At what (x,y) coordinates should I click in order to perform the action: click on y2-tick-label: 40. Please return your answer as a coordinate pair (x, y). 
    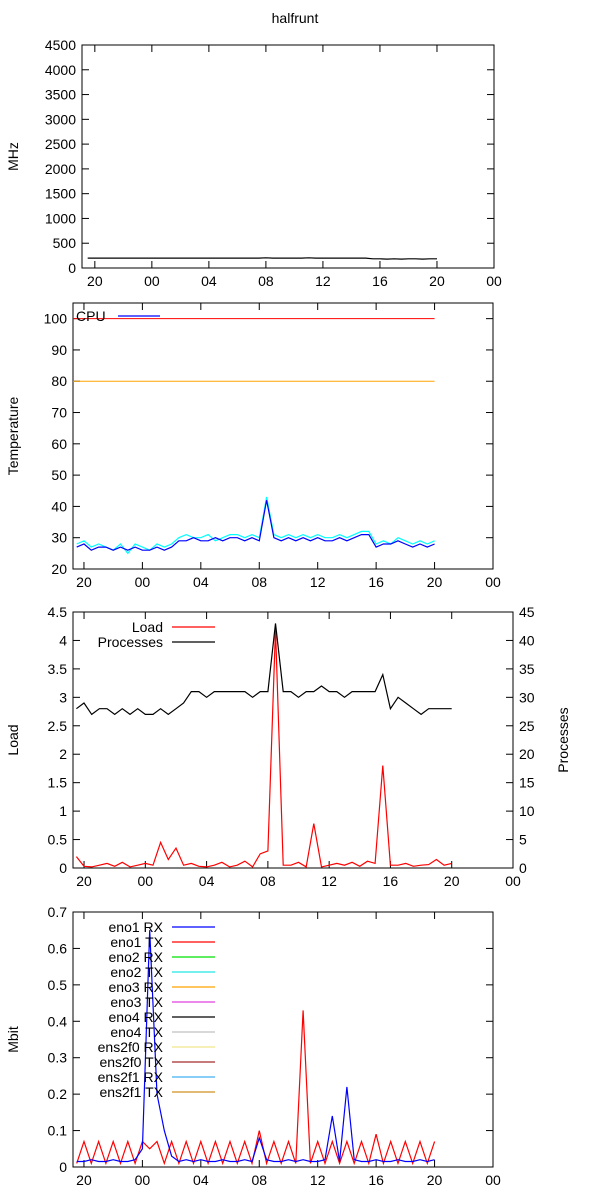
    Looking at the image, I should click on (527, 640).